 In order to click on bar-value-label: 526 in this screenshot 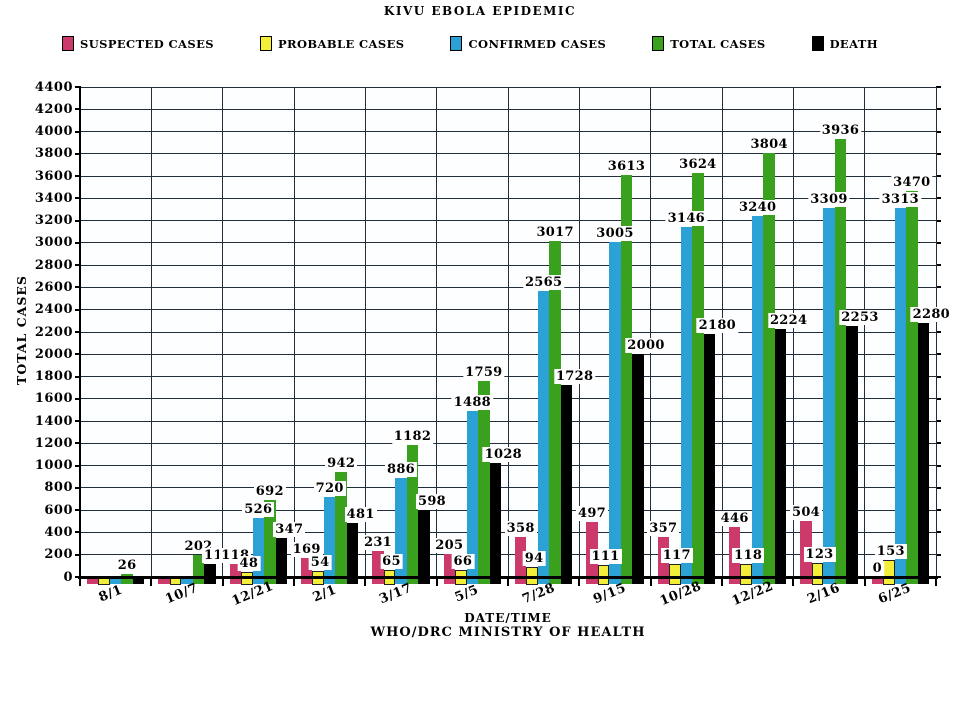, I will do `click(258, 510)`.